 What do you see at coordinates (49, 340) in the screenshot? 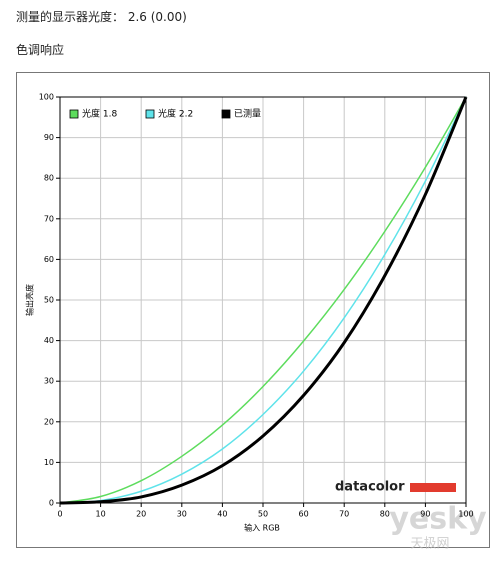
I see `y-tick-label: 40` at bounding box center [49, 340].